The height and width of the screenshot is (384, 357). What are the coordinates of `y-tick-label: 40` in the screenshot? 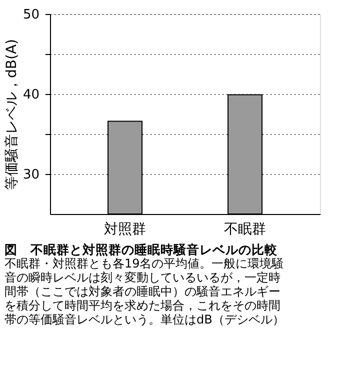 It's located at (31, 95).